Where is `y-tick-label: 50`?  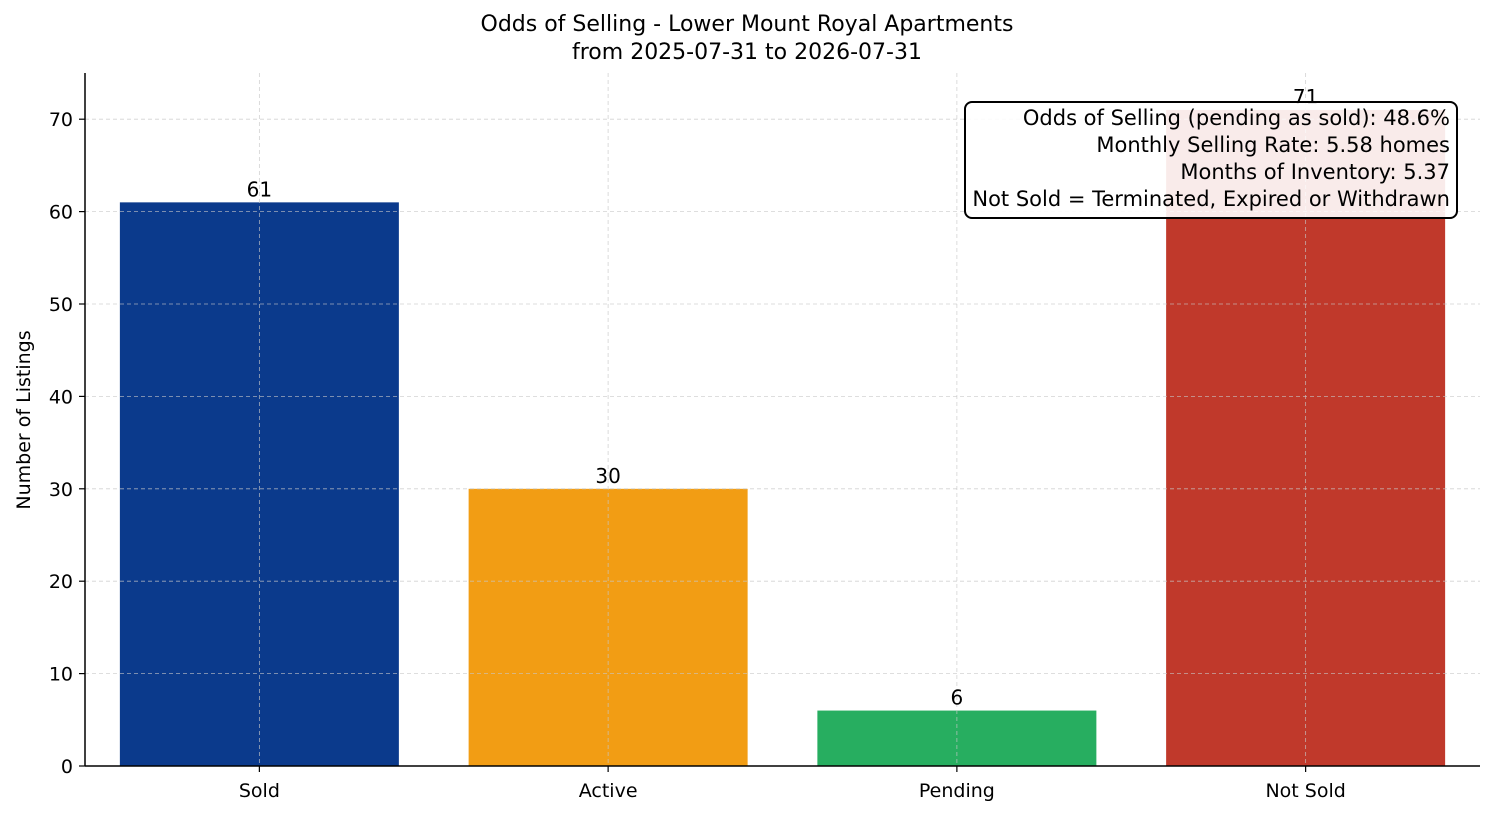 y-tick-label: 50 is located at coordinates (61, 305).